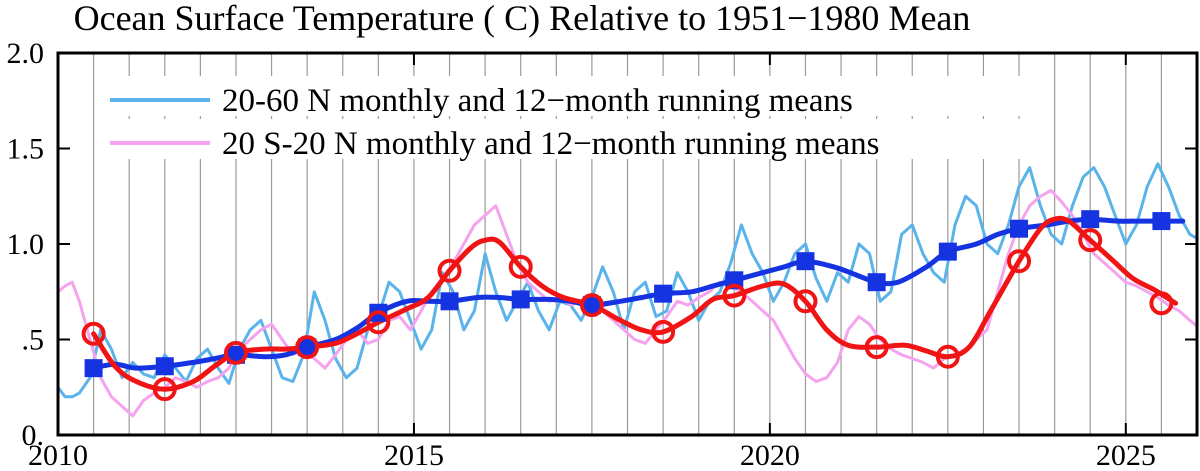 The image size is (1200, 471). I want to click on y-tick-label: .5, so click(33, 340).